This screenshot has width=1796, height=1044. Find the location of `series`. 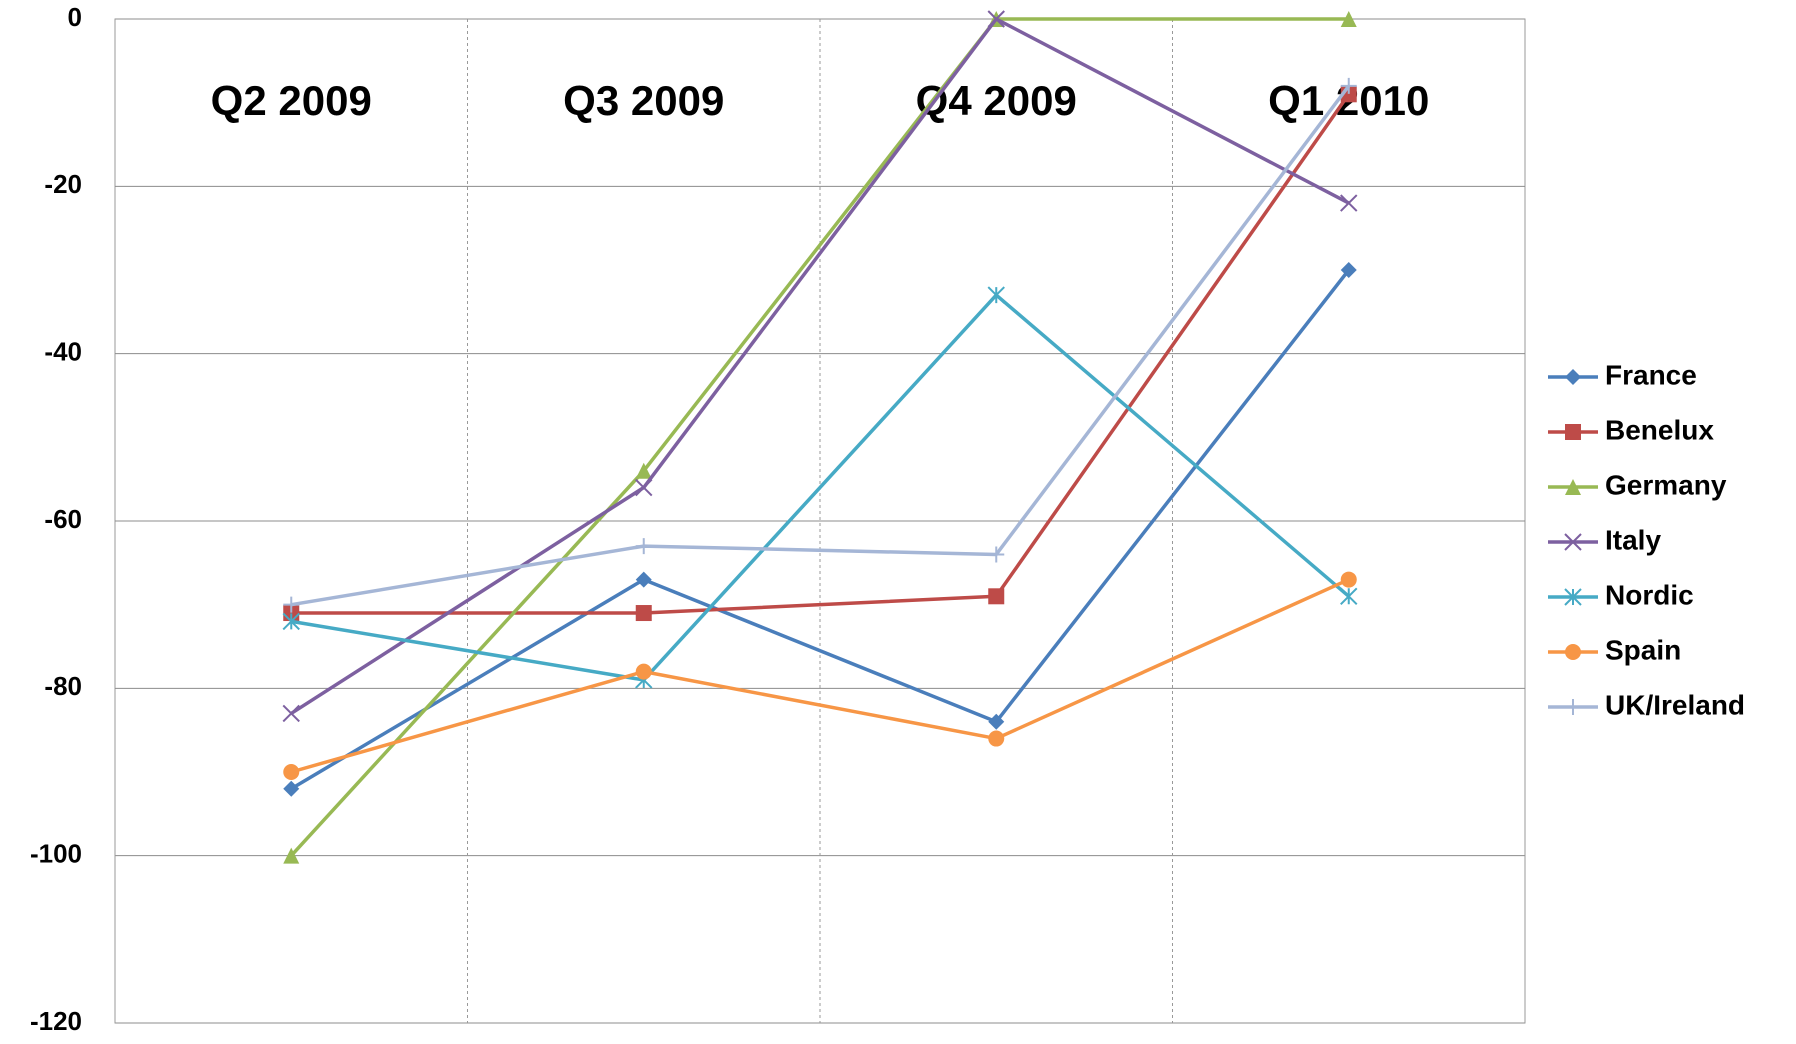

series is located at coordinates (820, 675).